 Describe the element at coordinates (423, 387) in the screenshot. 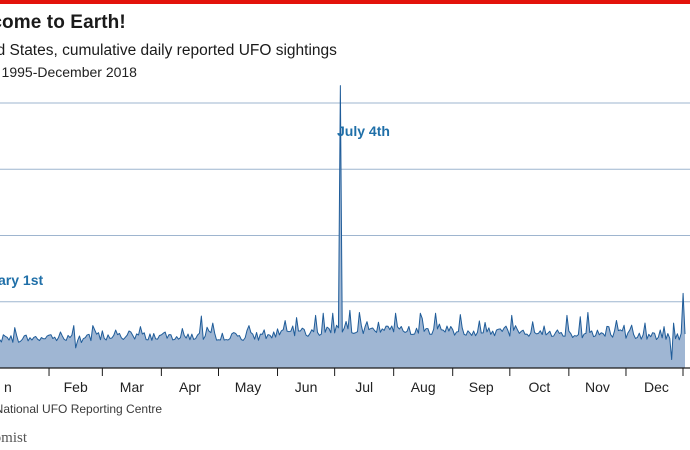

I see `x-tick-label: Aug` at that location.